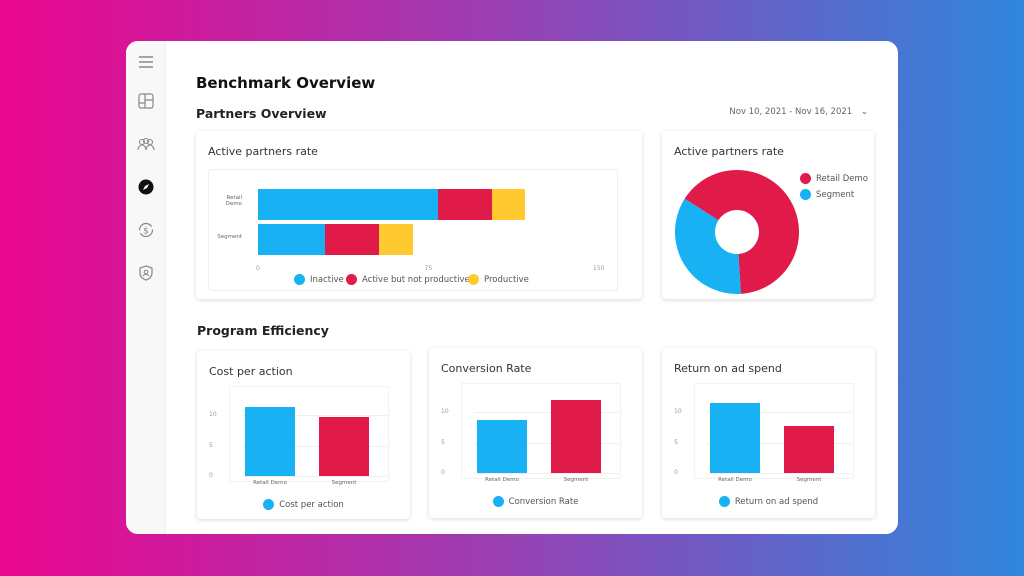  Describe the element at coordinates (791, 112) in the screenshot. I see `date-range-value: Nov 10, 2021 - Nov 16, 2021` at that location.